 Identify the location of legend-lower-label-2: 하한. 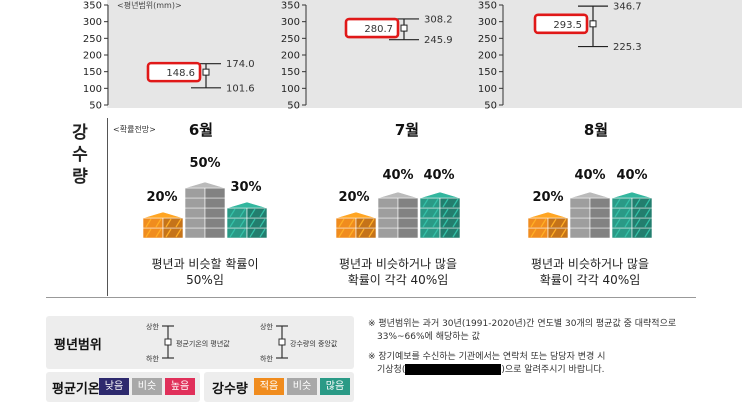
(266, 359).